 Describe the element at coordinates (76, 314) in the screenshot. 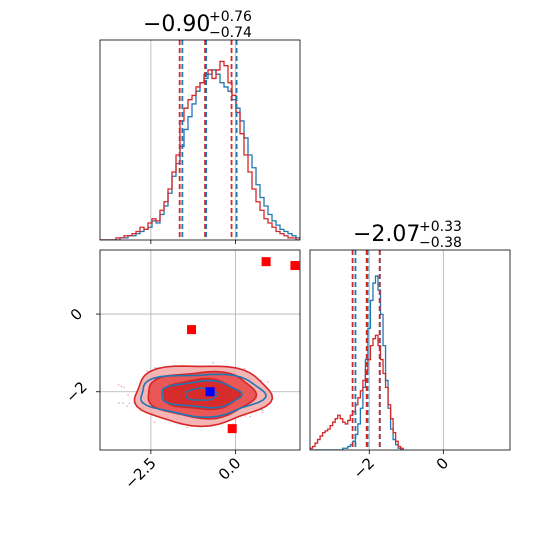

I see `y-tick-label: 0` at that location.